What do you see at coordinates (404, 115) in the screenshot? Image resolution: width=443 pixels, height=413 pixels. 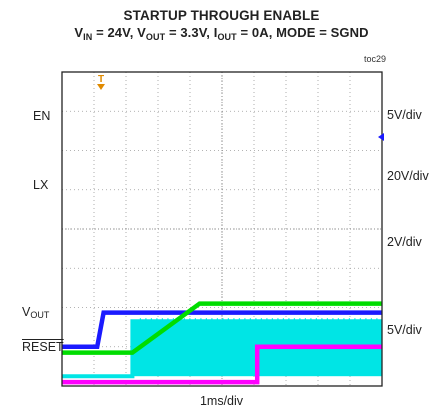 I see `scale-en: 5V/div` at bounding box center [404, 115].